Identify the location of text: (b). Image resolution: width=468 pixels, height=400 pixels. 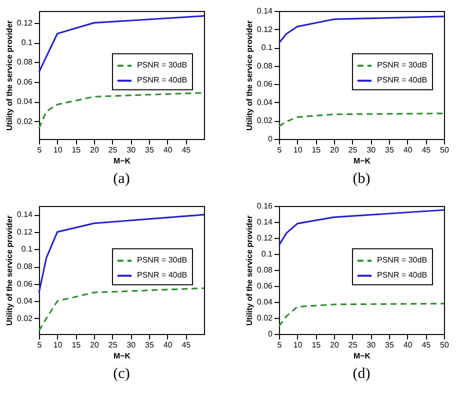
(361, 179).